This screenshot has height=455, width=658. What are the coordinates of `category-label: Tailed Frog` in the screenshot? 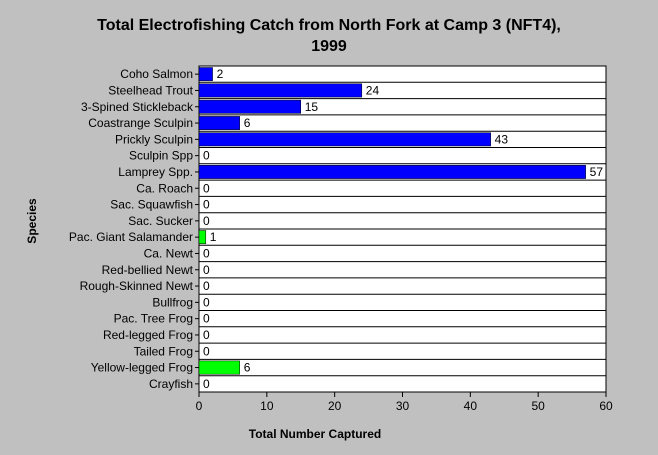 It's located at (163, 351).